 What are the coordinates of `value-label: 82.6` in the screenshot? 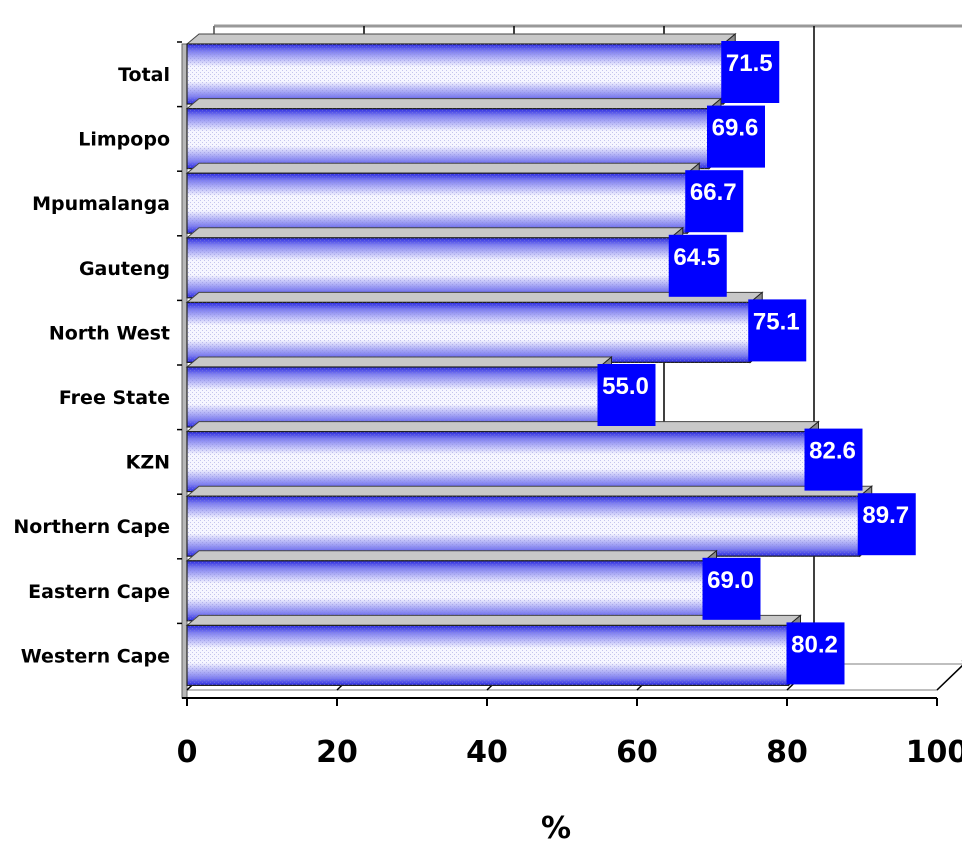 It's located at (832, 451).